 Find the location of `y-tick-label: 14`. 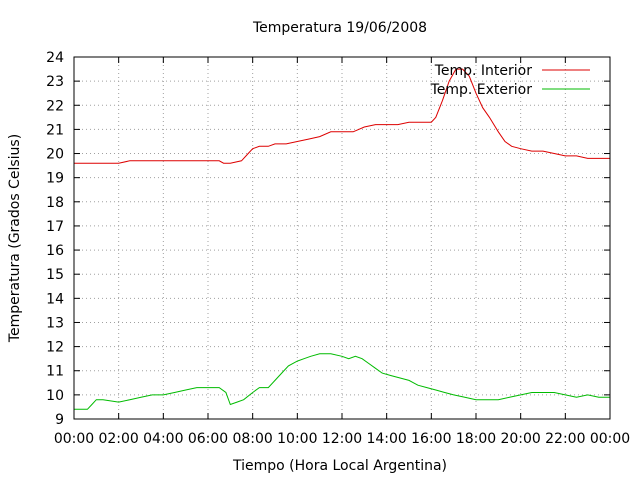

y-tick-label: 14 is located at coordinates (55, 299).